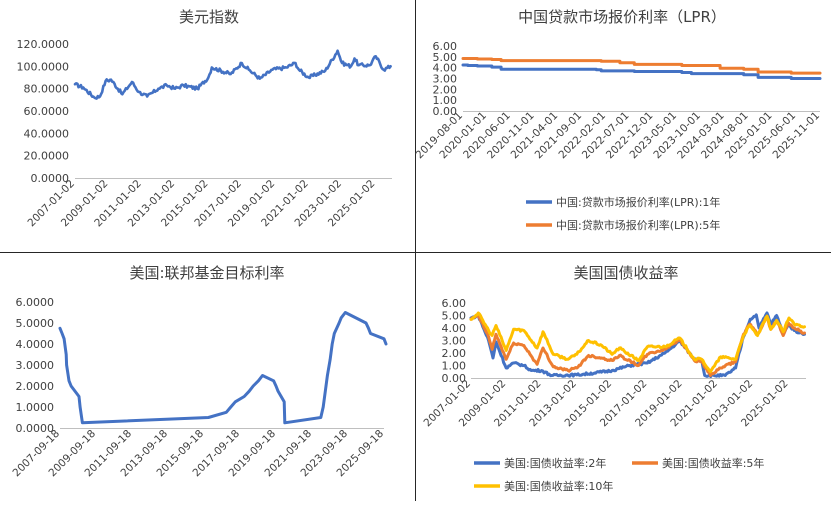 The image size is (831, 505). I want to click on dollar-index-title: 美元指数, so click(209, 17).